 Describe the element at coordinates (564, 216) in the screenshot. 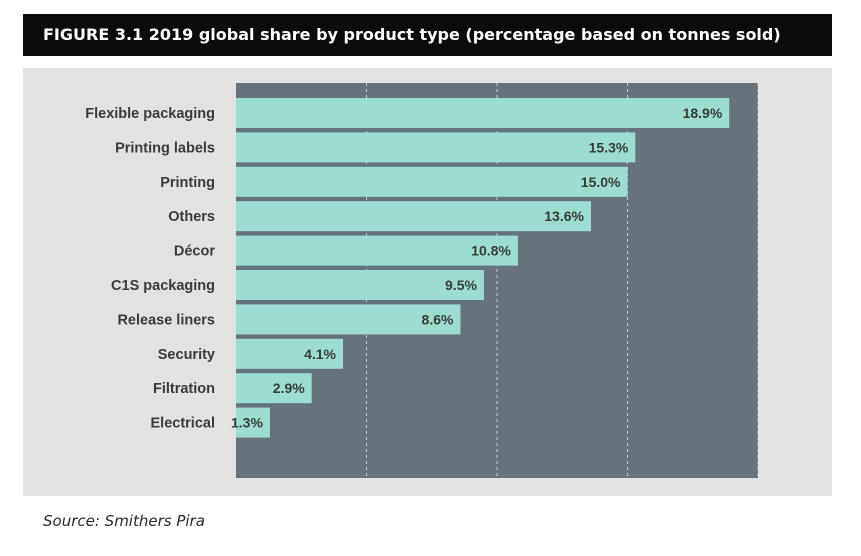

I see `data-label: 13.6%` at that location.